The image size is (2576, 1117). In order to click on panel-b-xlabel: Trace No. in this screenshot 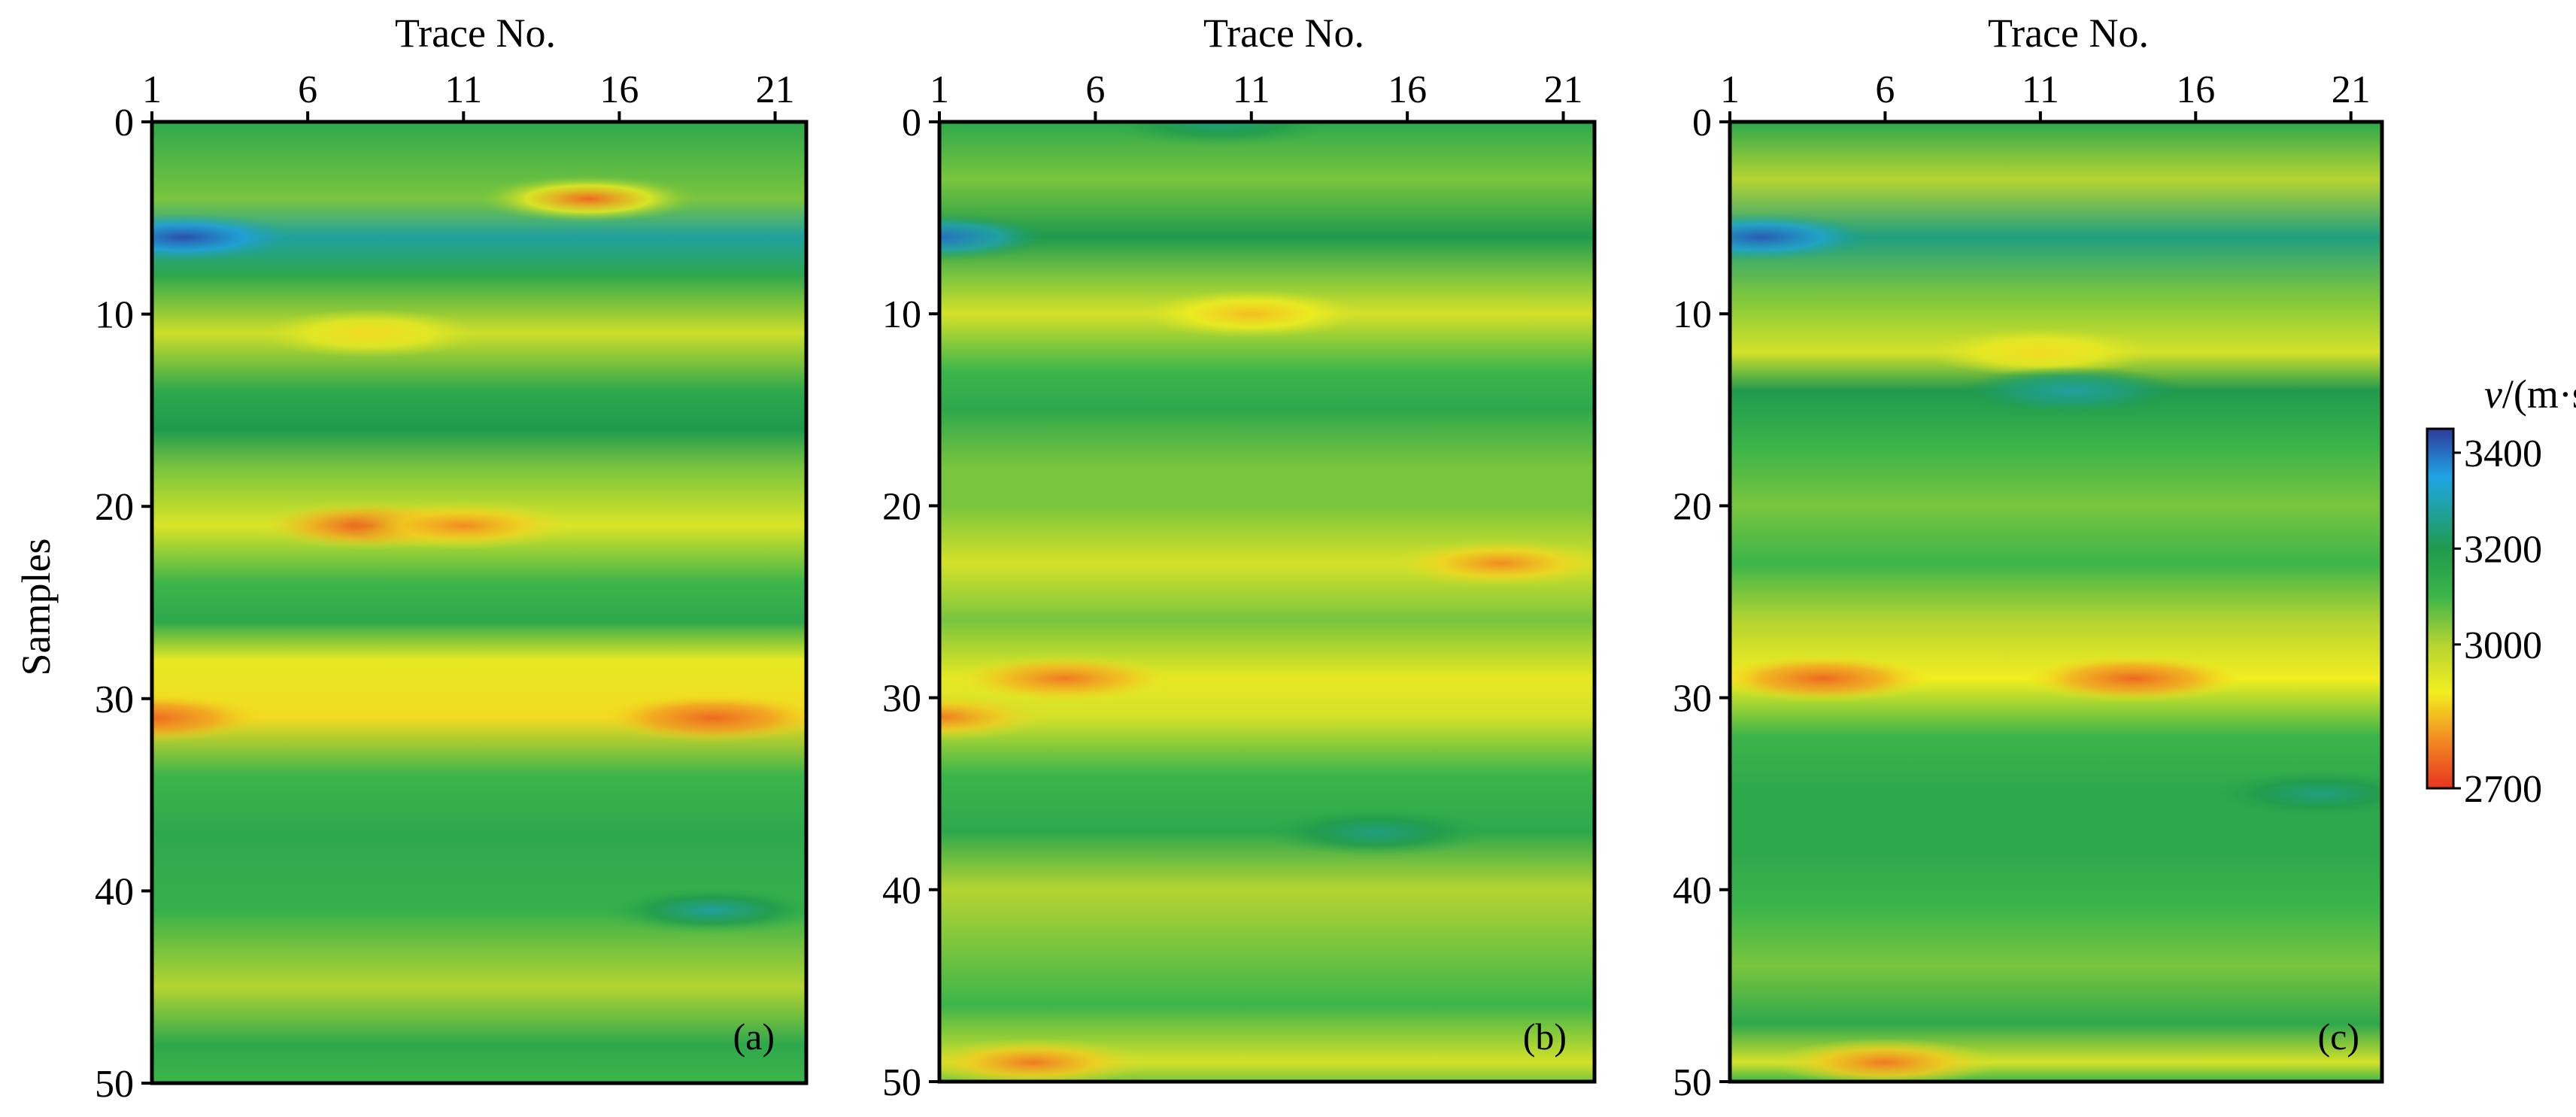, I will do `click(1283, 33)`.